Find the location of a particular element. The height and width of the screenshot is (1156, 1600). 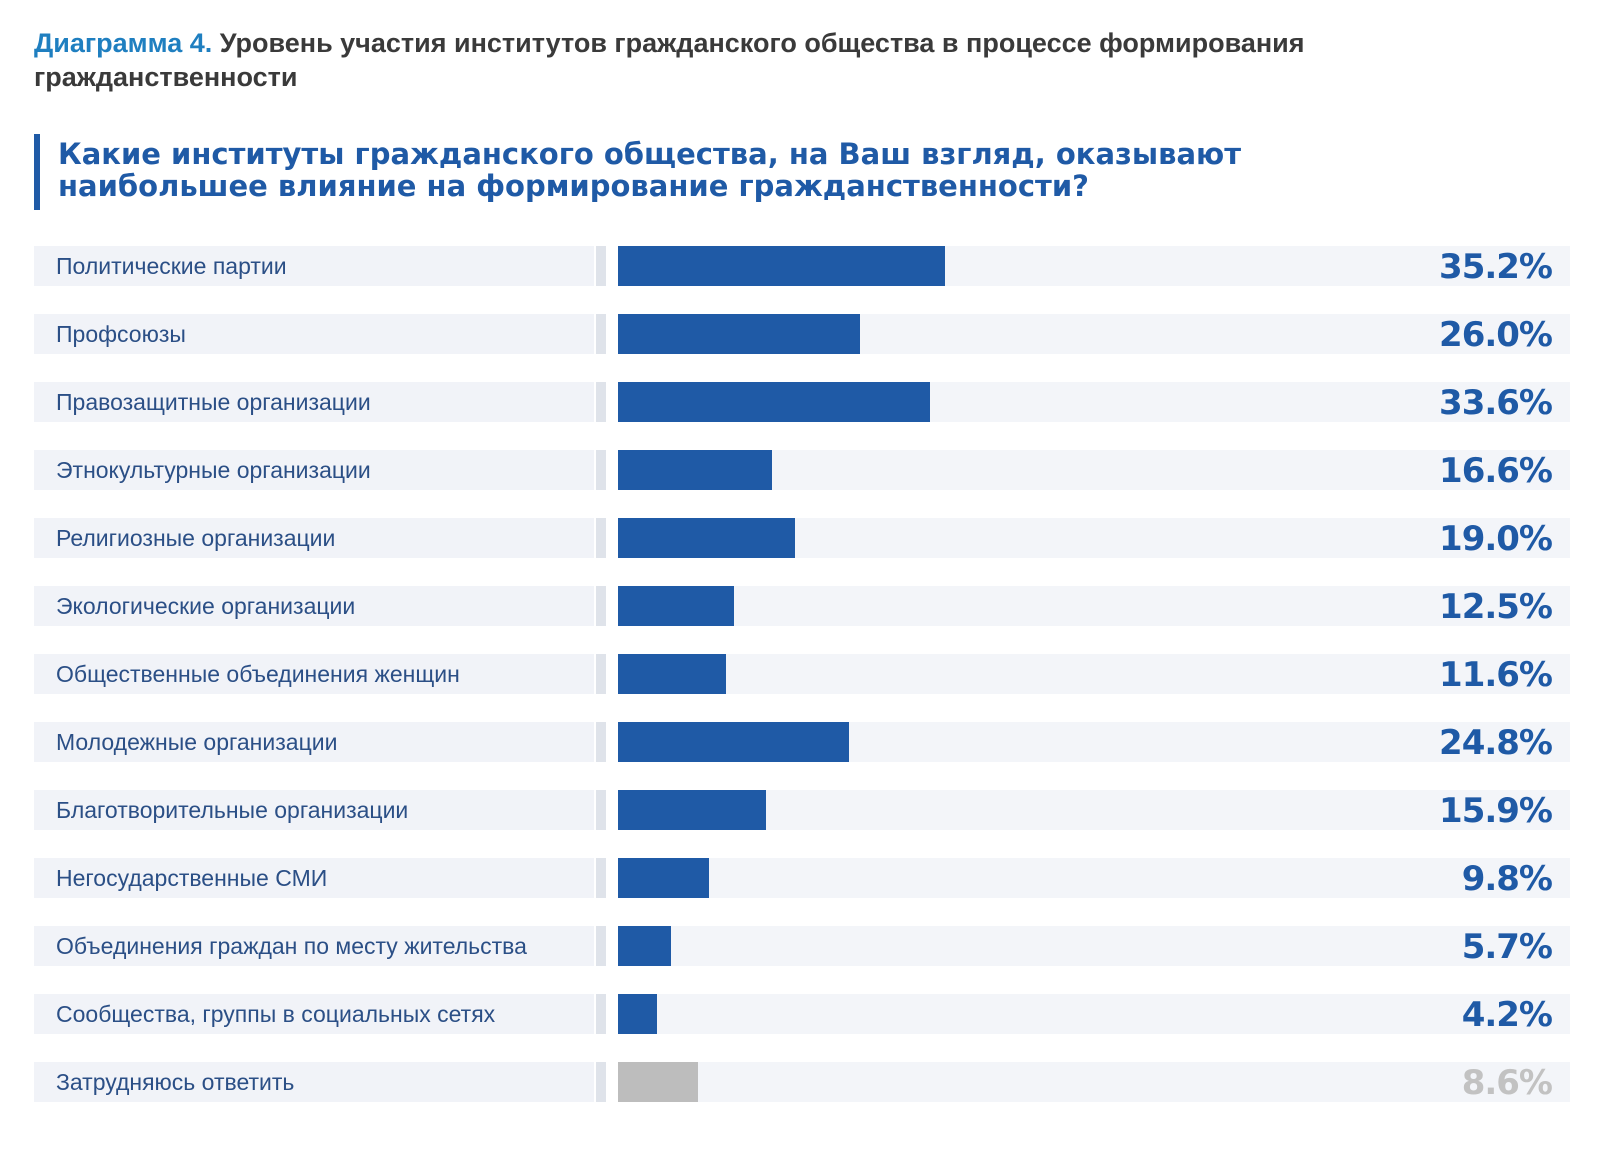

category-label: Сообщества, группы в социальных сетях is located at coordinates (276, 1014).